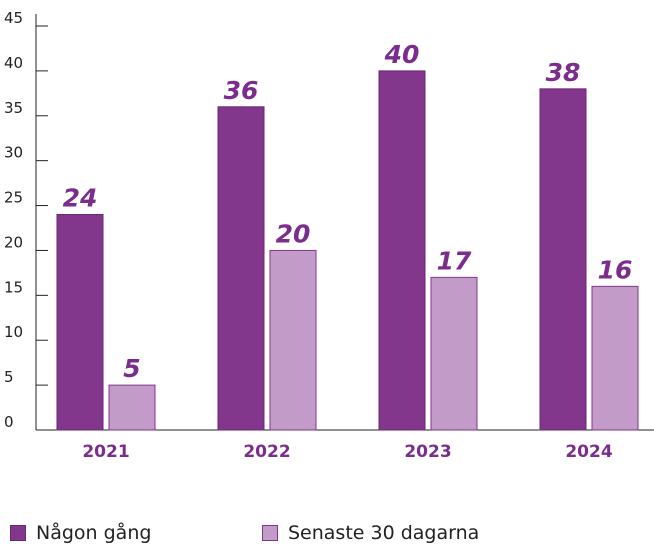 The width and height of the screenshot is (654, 546). What do you see at coordinates (266, 452) in the screenshot?
I see `x-category-label: 2022` at bounding box center [266, 452].